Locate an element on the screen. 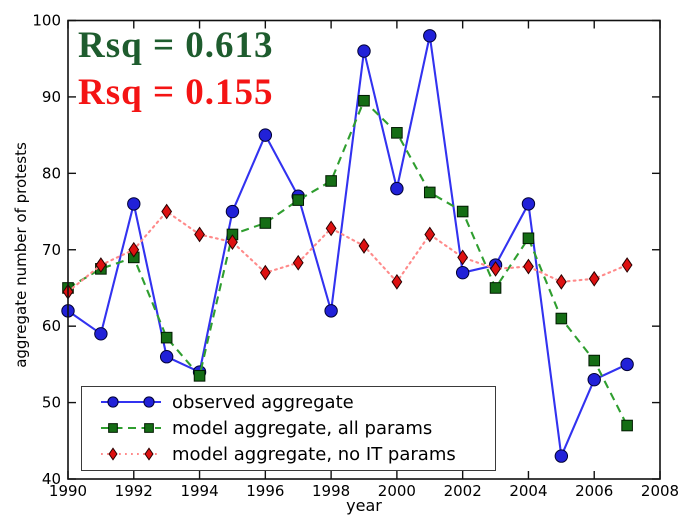 Image resolution: width=688 pixels, height=521 pixels. svg-text: 90 is located at coordinates (51, 97).